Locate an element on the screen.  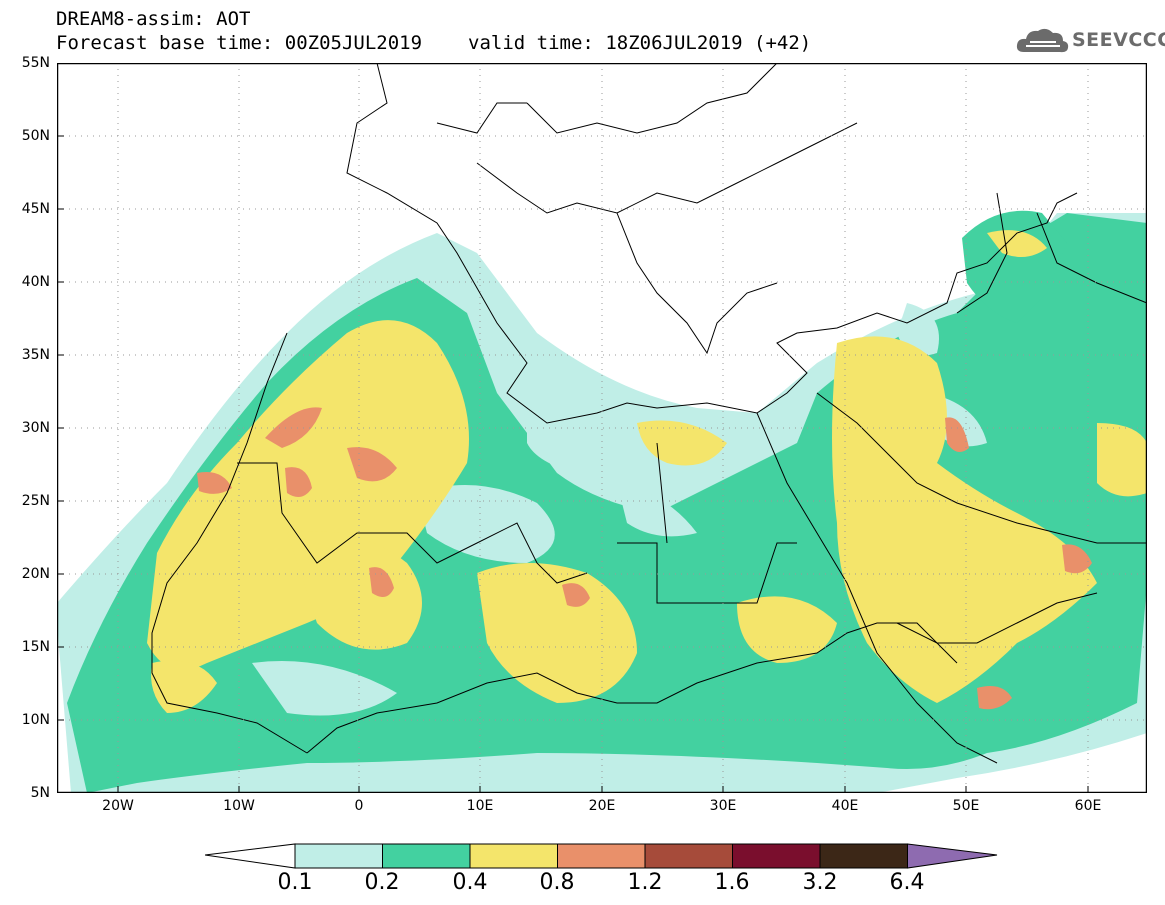
lat-label: 15N is located at coordinates (35, 647).